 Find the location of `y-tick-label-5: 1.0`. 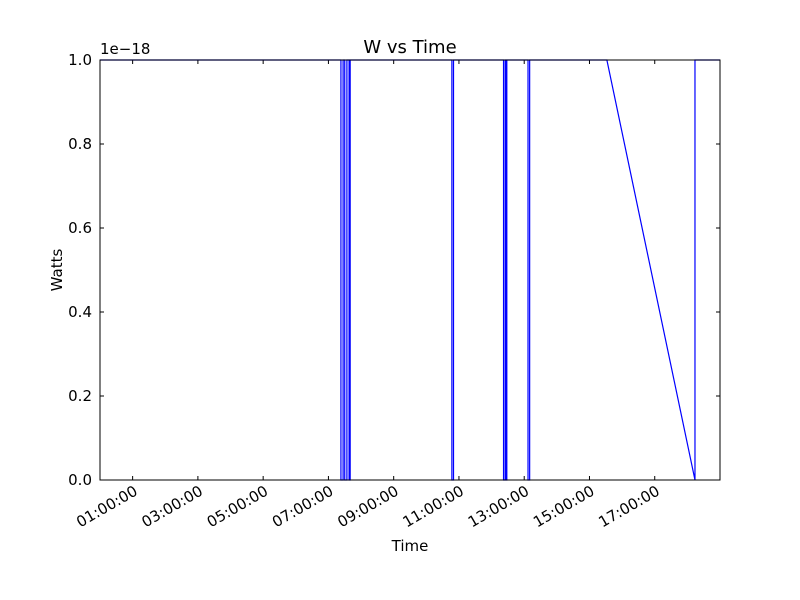

y-tick-label-5: 1.0 is located at coordinates (80, 60).